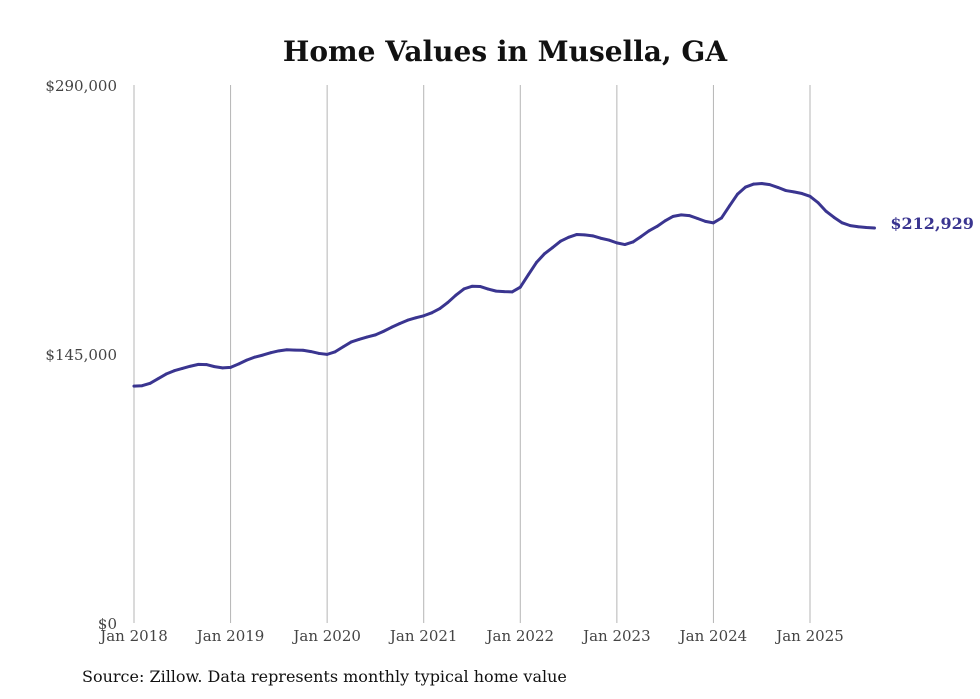 Image resolution: width=980 pixels, height=699 pixels. Describe the element at coordinates (713, 636) in the screenshot. I see `x-tick-label: Jan 2024` at that location.